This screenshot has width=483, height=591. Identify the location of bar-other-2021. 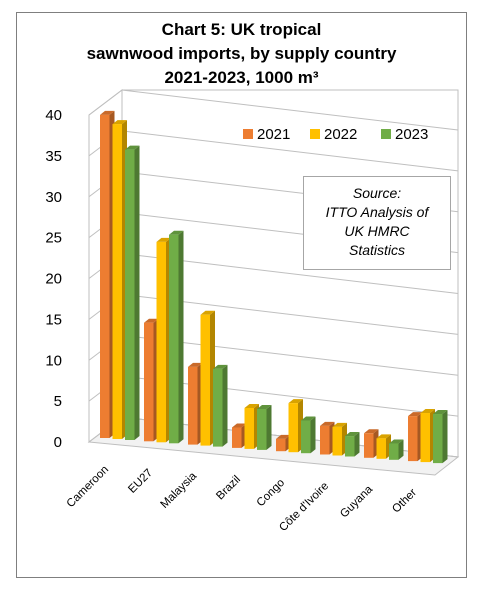
(415, 437).